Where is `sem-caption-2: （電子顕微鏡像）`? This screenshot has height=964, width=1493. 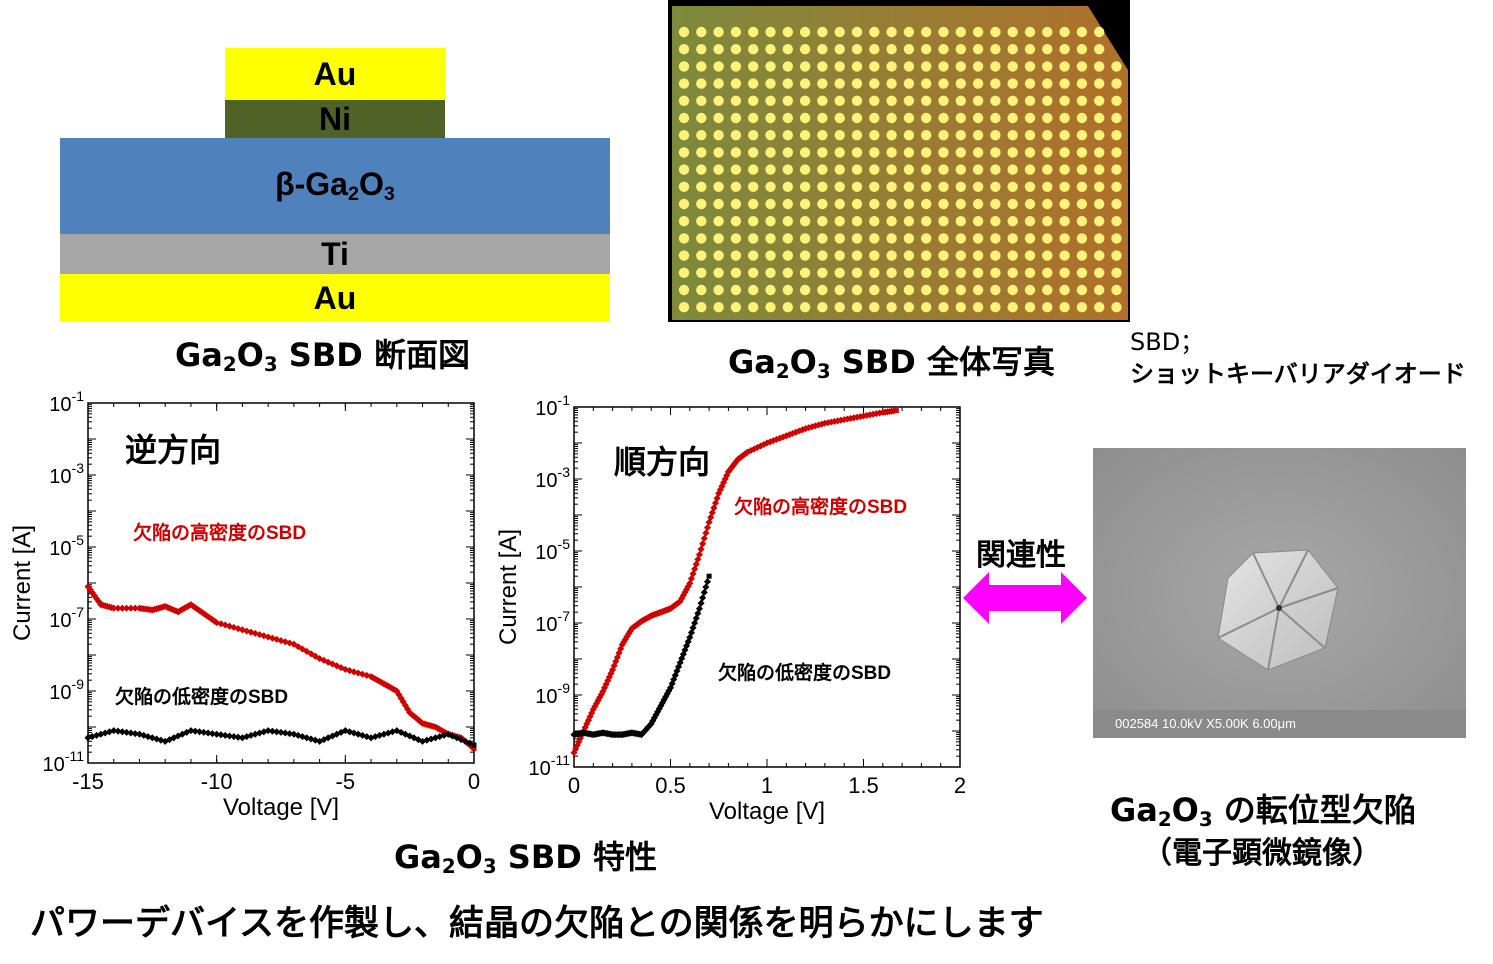 sem-caption-2: （電子顕微鏡像） is located at coordinates (1262, 853).